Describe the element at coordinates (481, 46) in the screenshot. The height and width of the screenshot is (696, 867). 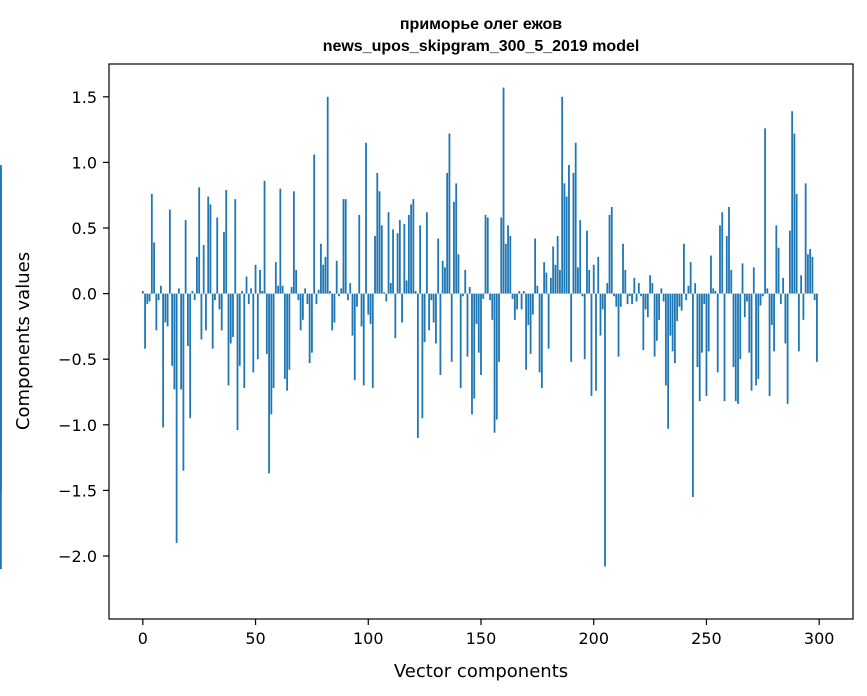
I see `chart-subtitle: news_upos_skipgram_300_5_2019 model` at that location.